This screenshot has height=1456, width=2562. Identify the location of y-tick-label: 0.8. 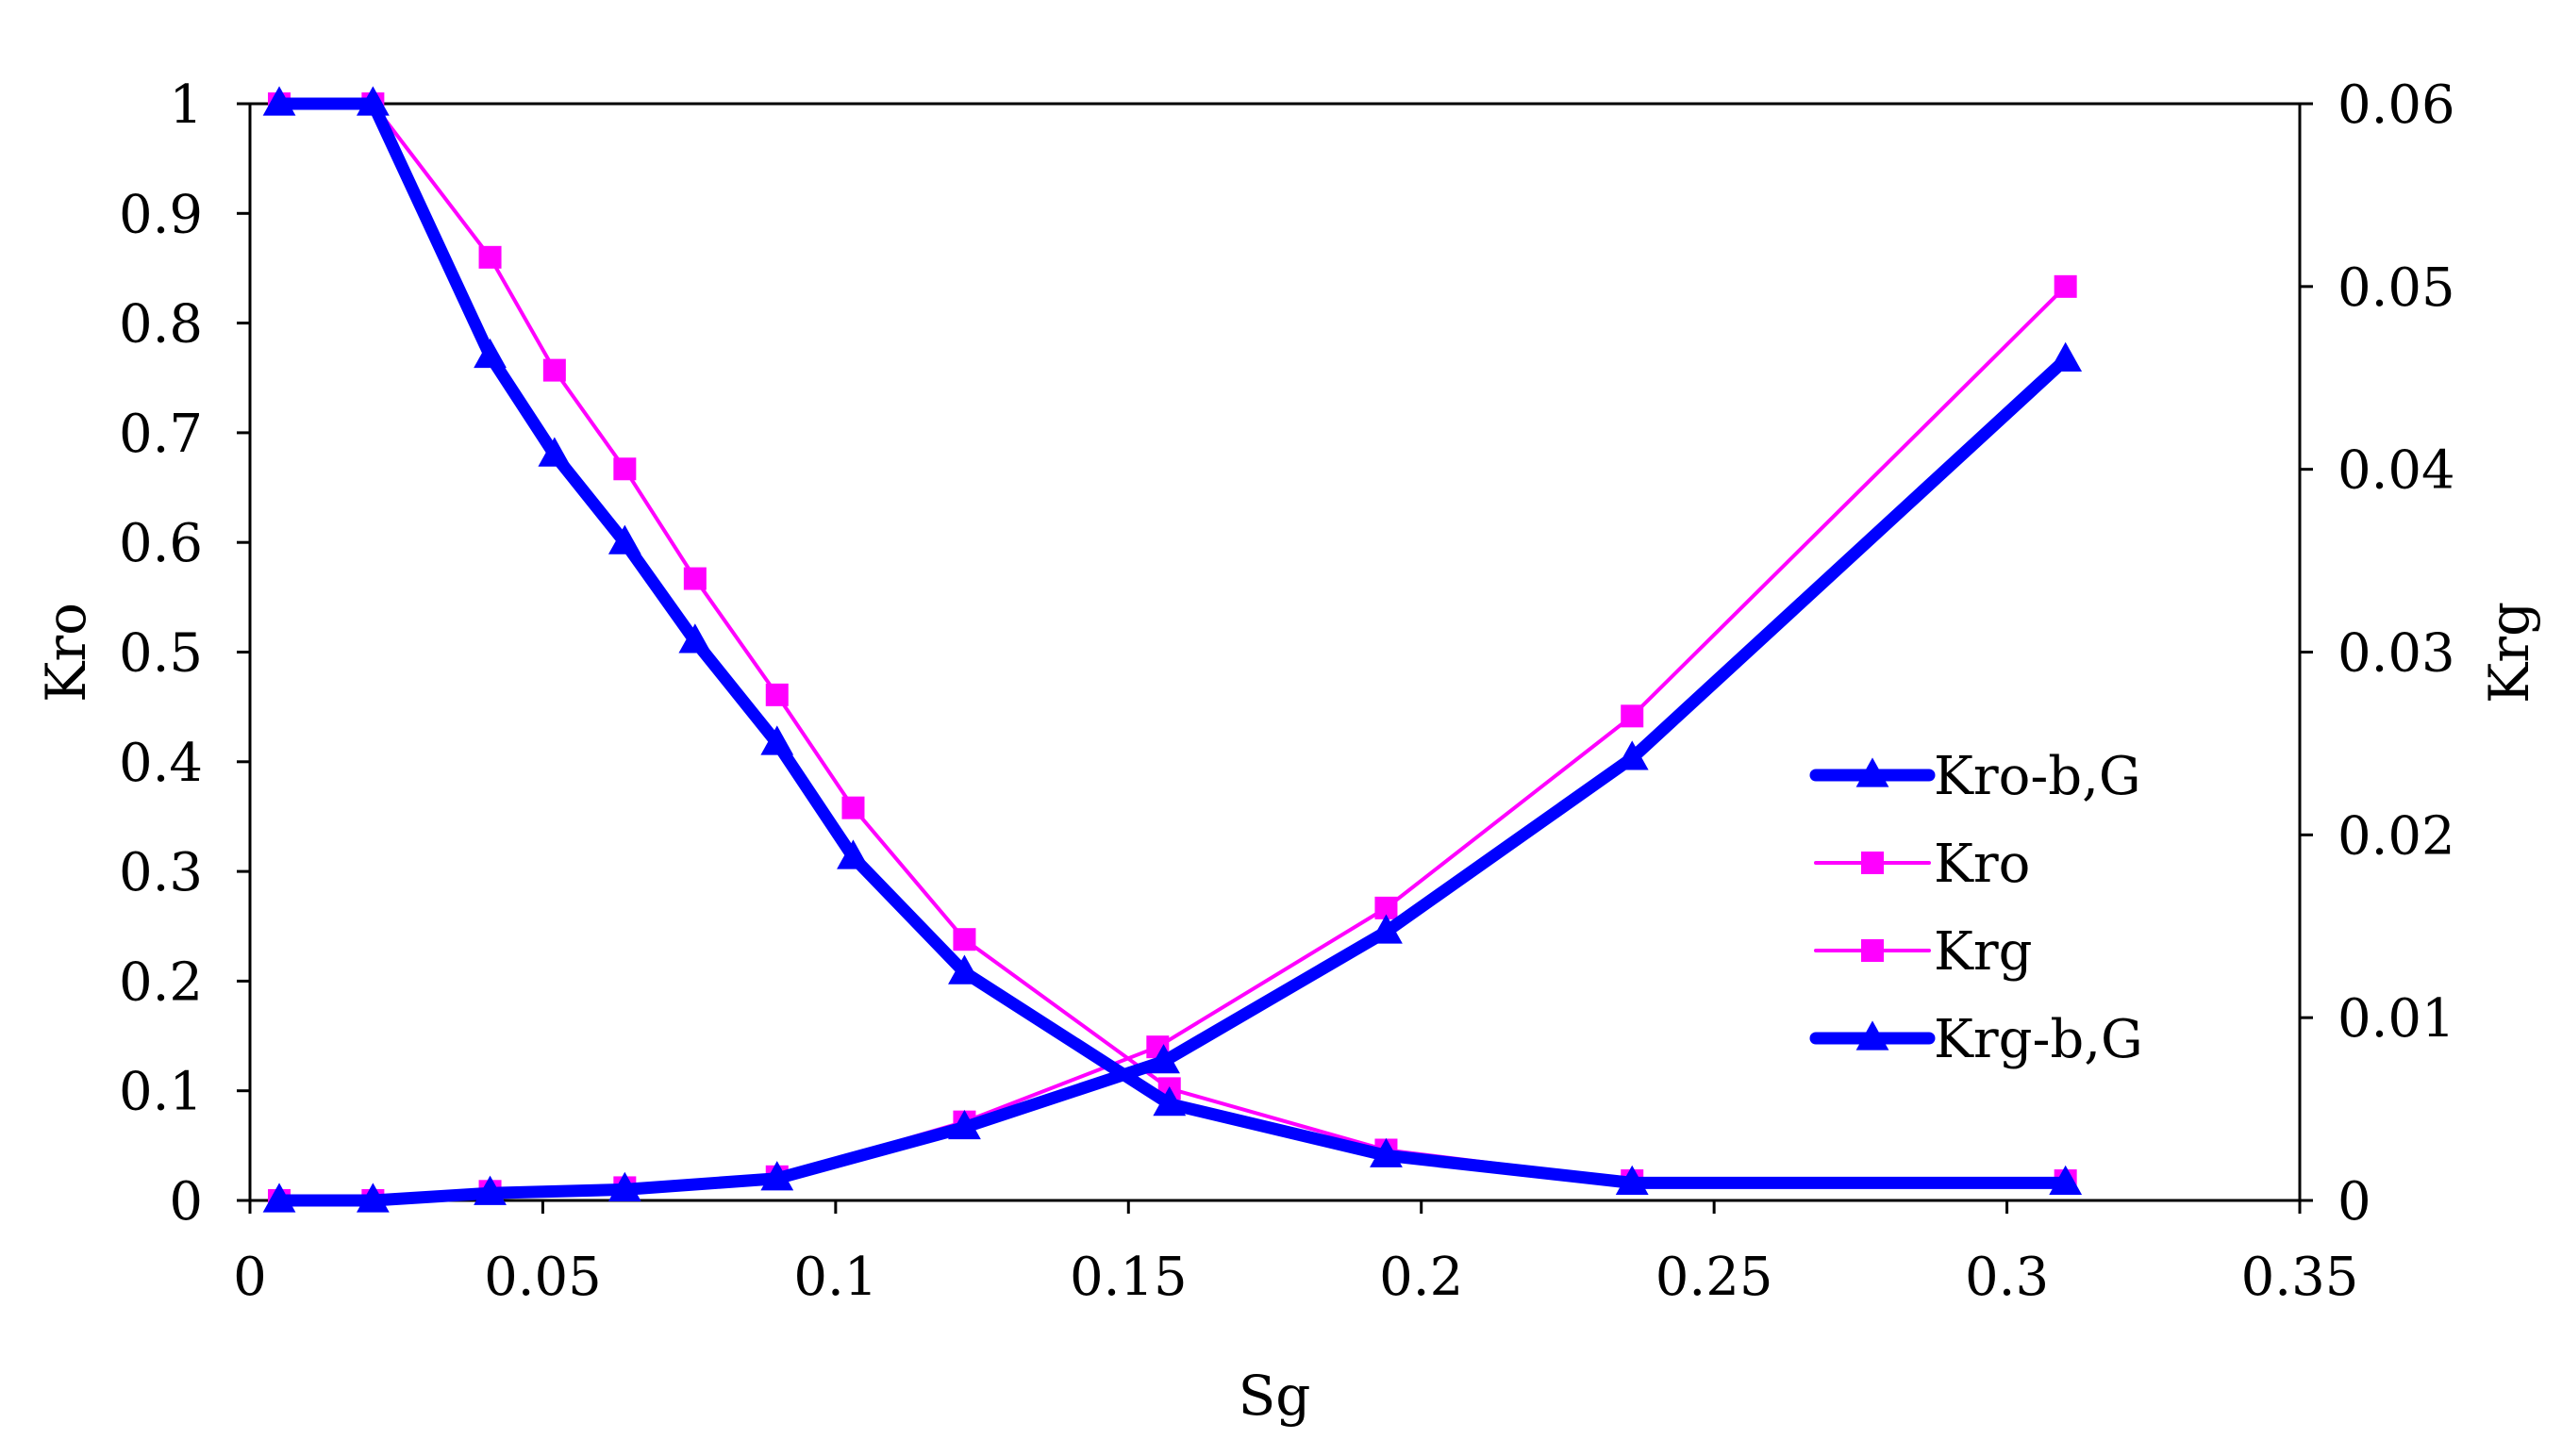
(161, 325).